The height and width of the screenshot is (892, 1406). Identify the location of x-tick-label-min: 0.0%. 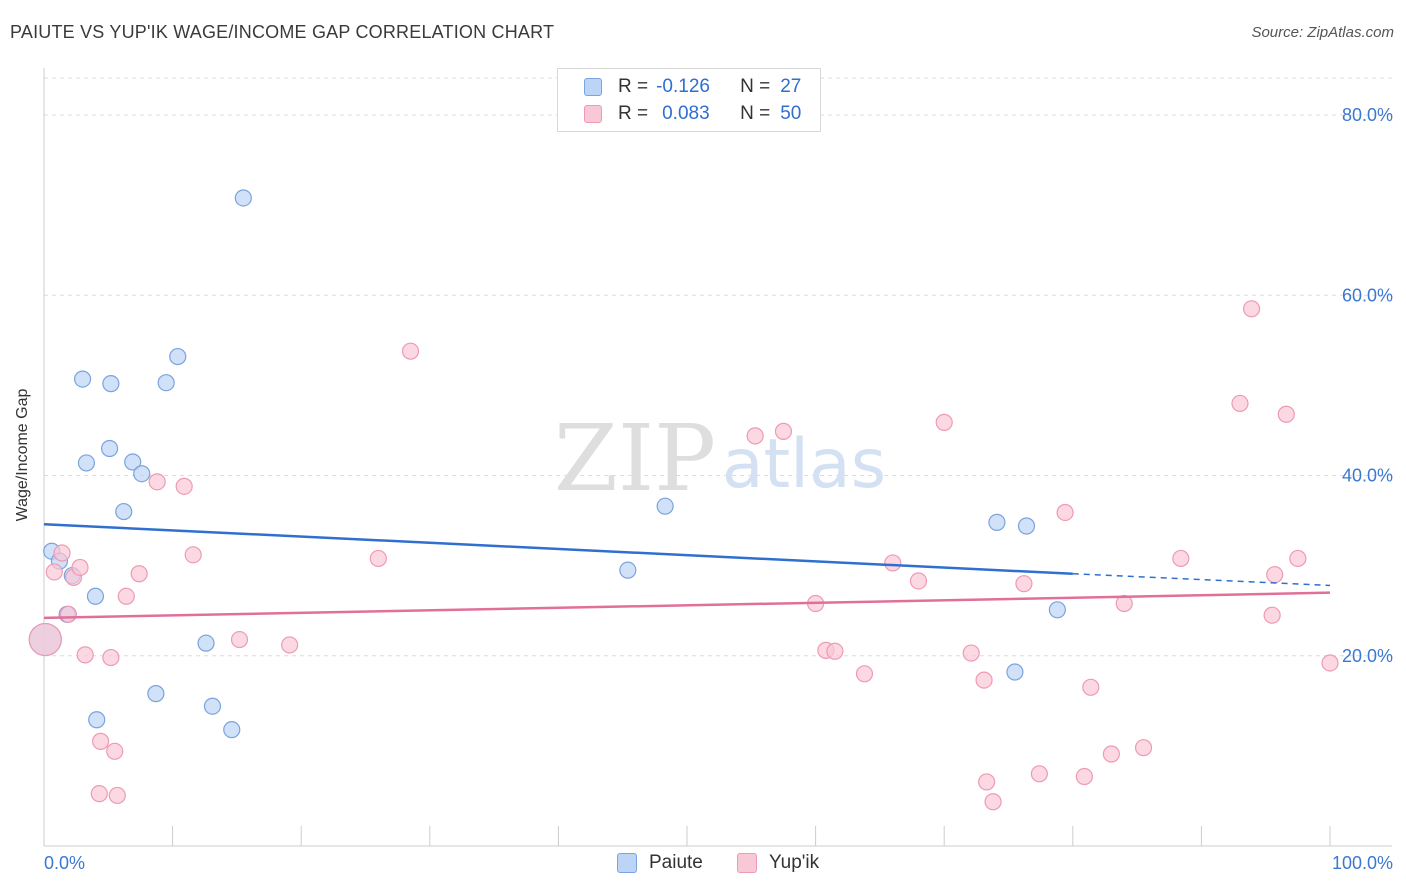
(64, 863).